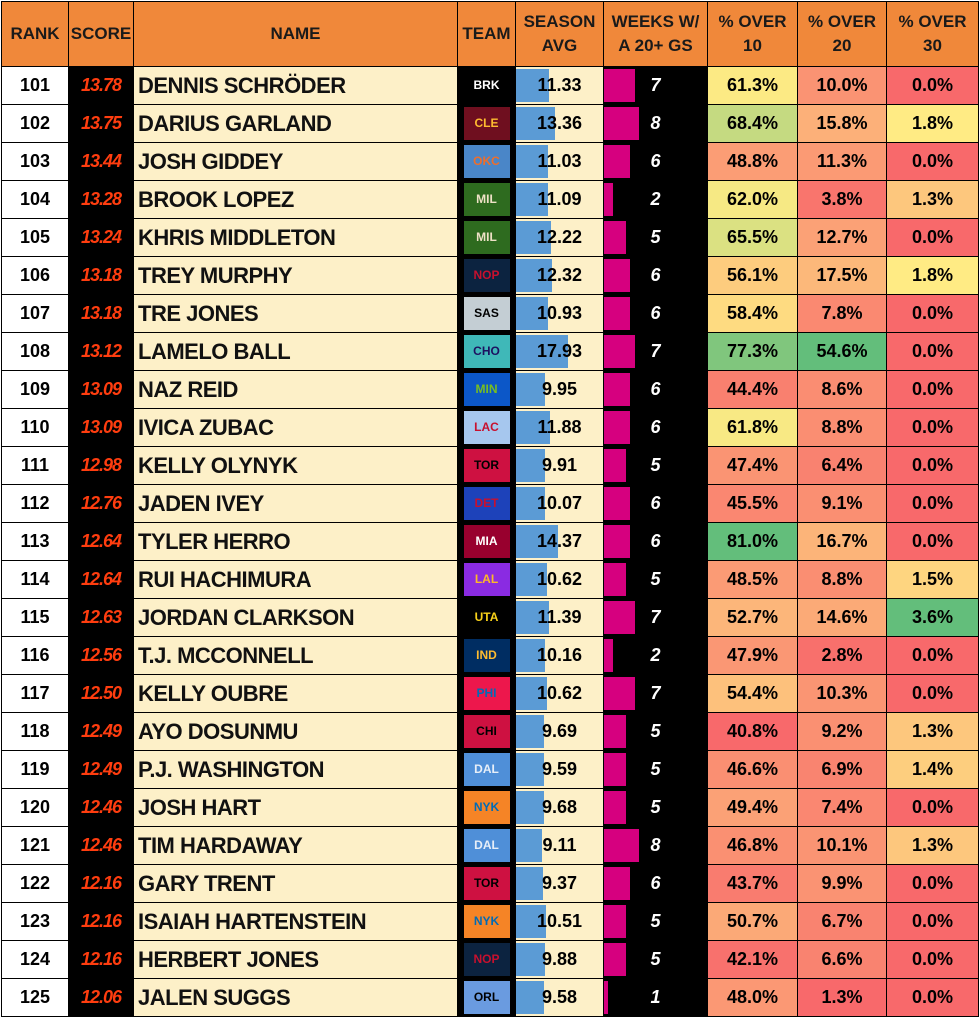  What do you see at coordinates (295, 123) in the screenshot?
I see `name-cell: DARIUS GARLAND` at bounding box center [295, 123].